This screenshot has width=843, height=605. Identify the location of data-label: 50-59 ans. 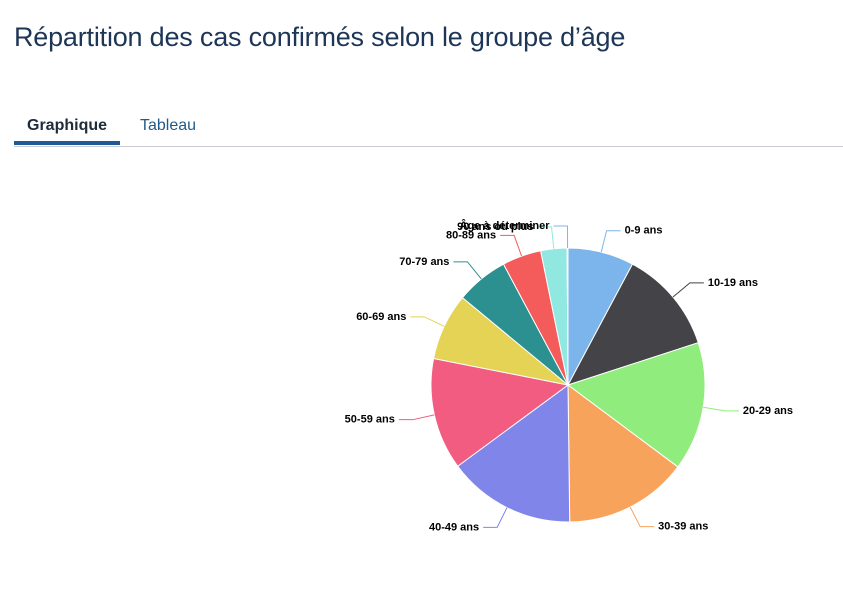
(370, 420).